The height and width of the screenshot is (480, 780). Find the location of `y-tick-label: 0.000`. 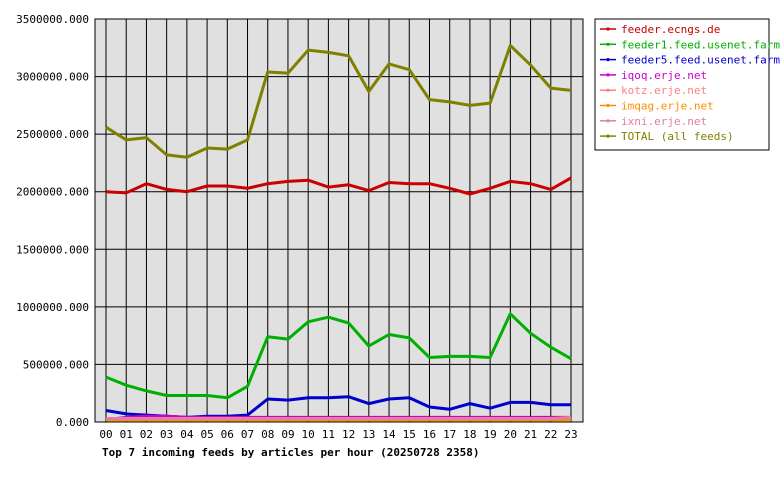

y-tick-label: 0.000 is located at coordinates (72, 422).